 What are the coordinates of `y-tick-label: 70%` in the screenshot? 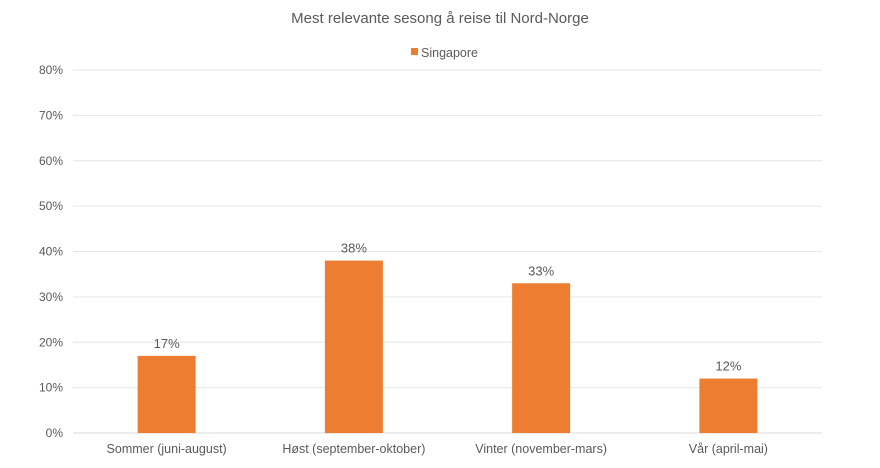 It's located at (51, 115).